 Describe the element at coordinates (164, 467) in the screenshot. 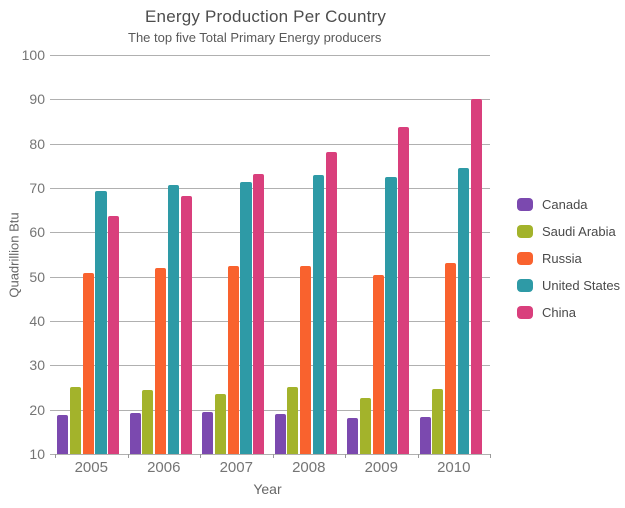

I see `x-tick-label: 2006` at that location.